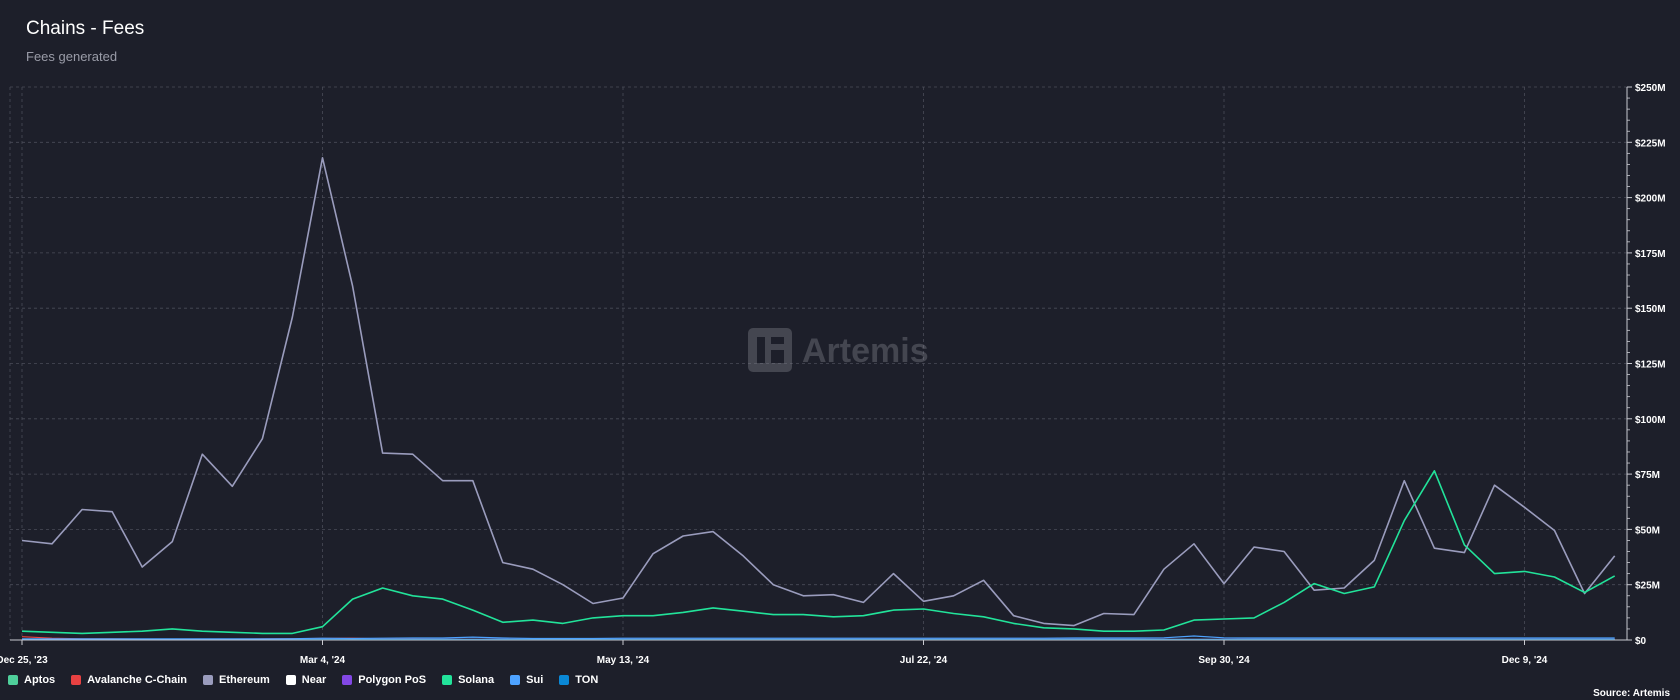 This screenshot has height=700, width=1680. What do you see at coordinates (244, 680) in the screenshot?
I see `legend-label: Ethereum` at bounding box center [244, 680].